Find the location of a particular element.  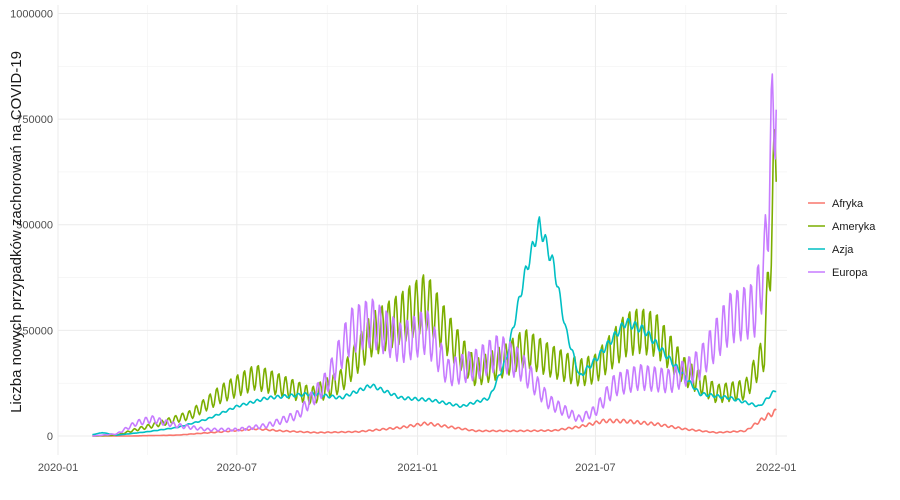

y-tick-label: 1000000 is located at coordinates (31, 14).